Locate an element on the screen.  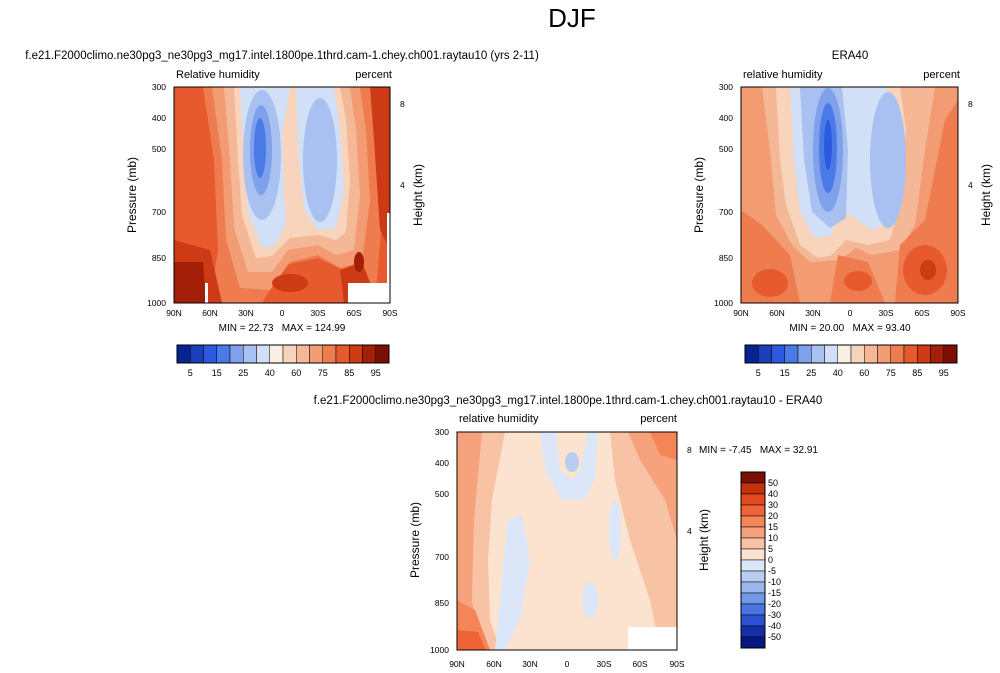
model-y-tick-label: 400 is located at coordinates (159, 118).